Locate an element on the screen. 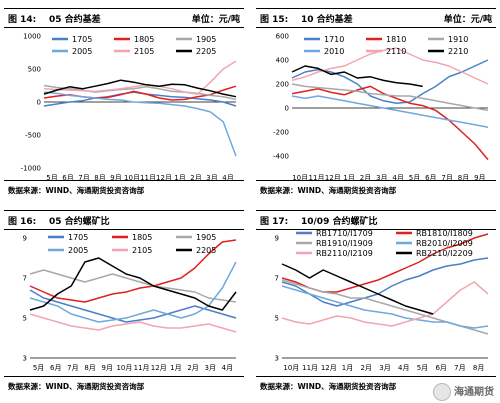 The height and width of the screenshot is (403, 500). legend-label: 1810 is located at coordinates (396, 39).